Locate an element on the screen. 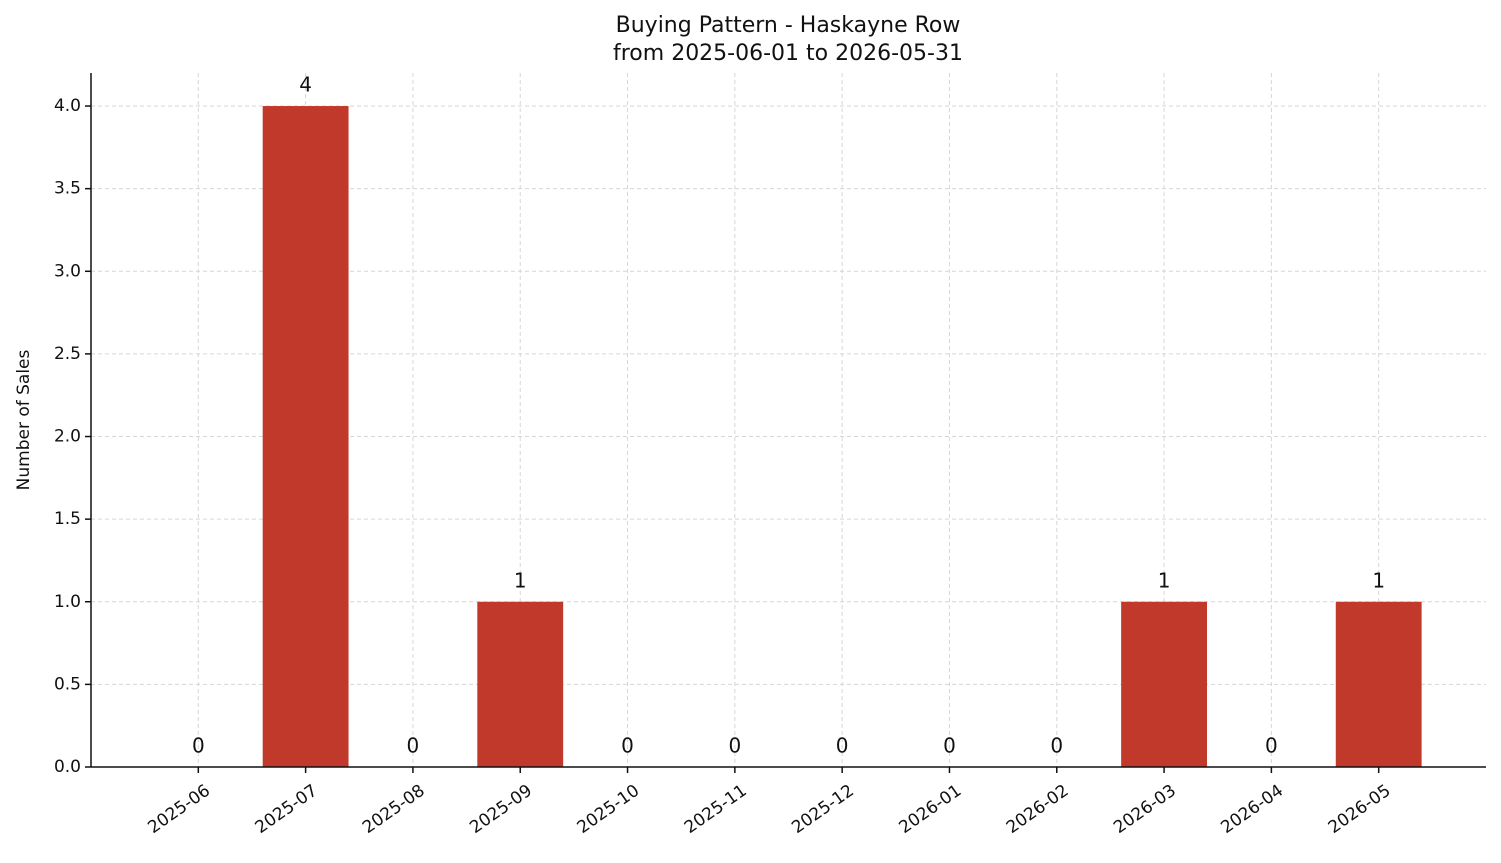  x-tick-label: 2026-04 is located at coordinates (1252, 809).